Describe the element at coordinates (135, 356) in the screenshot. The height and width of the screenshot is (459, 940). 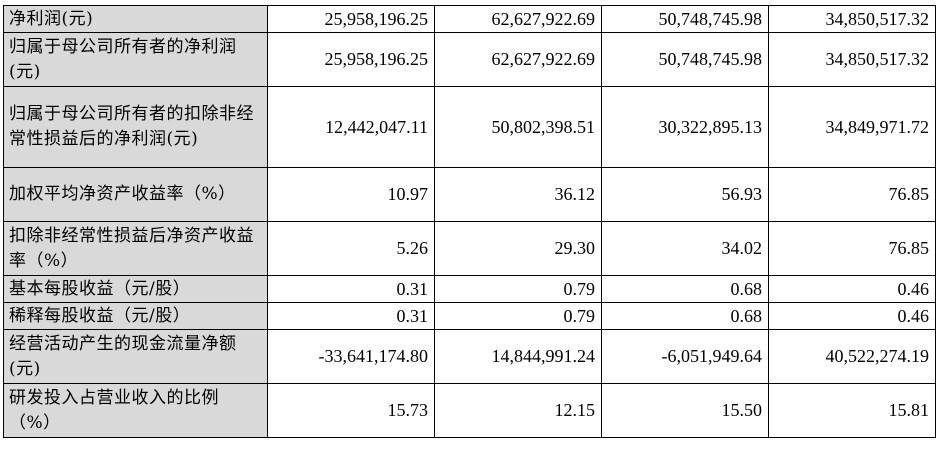
I see `row-label: 经营活动产生的现金流量净额(元)` at that location.